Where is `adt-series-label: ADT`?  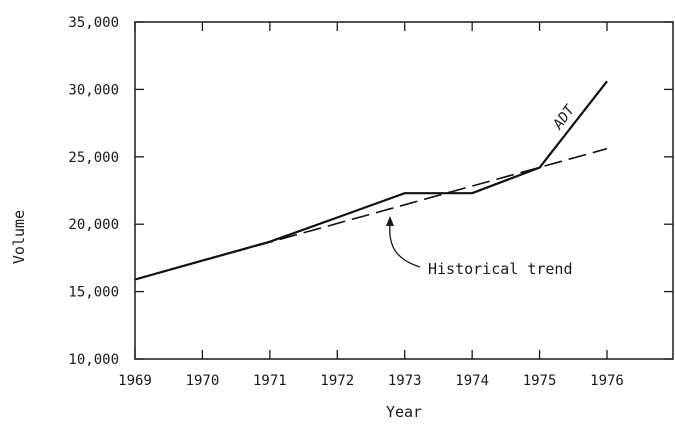 adt-series-label: ADT is located at coordinates (564, 117).